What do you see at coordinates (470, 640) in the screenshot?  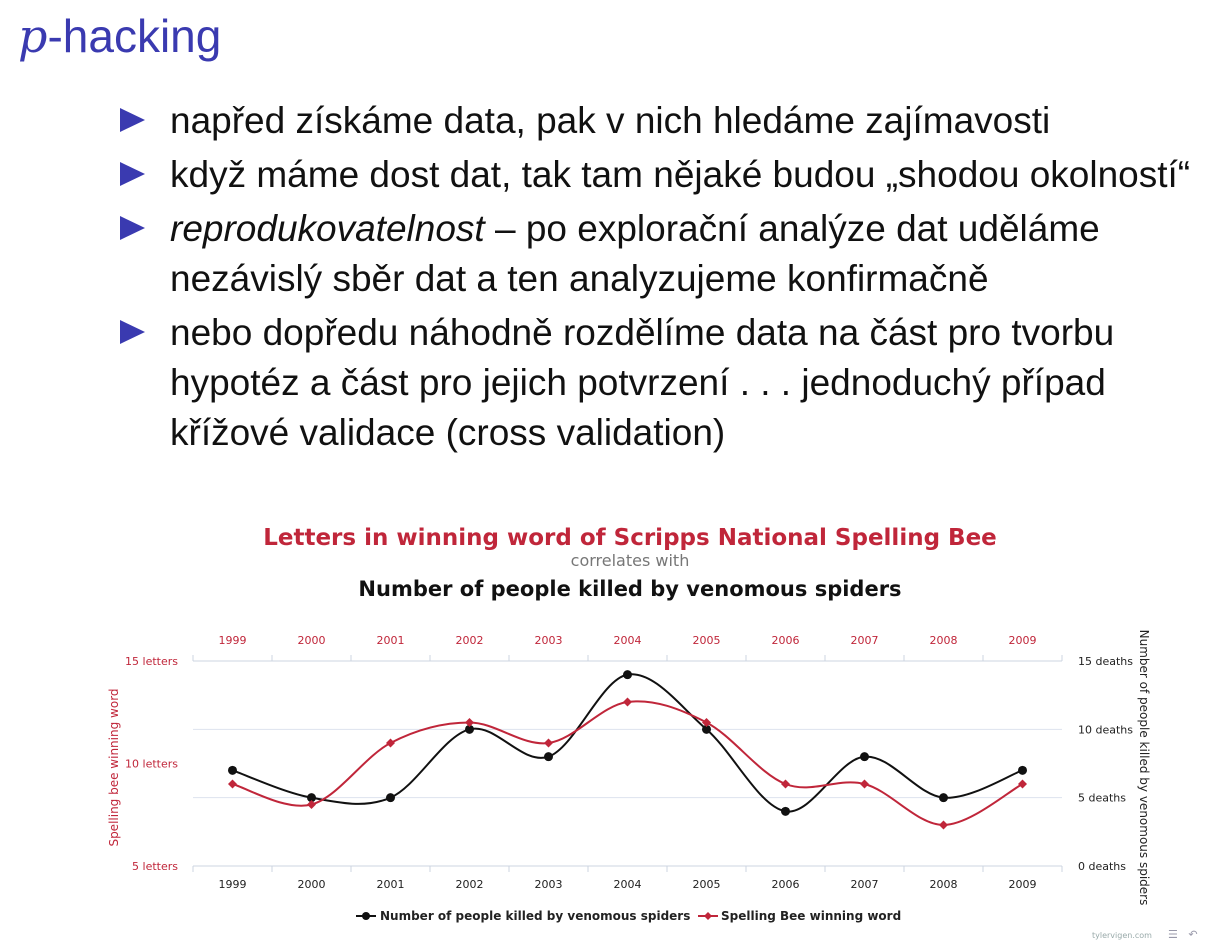 I see `x-tick-label-top: 2002` at bounding box center [470, 640].